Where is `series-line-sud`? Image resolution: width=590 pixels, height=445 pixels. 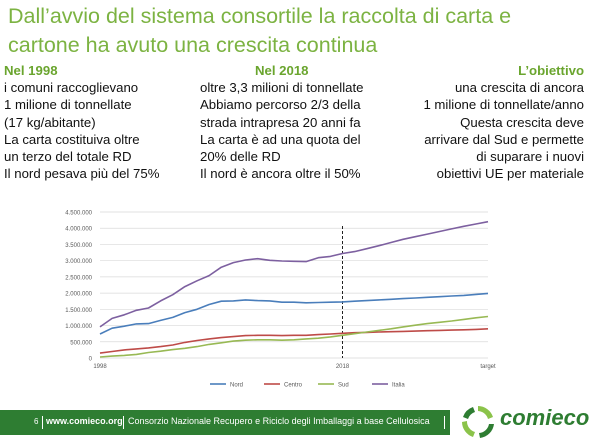
series-line-sud is located at coordinates (294, 336).